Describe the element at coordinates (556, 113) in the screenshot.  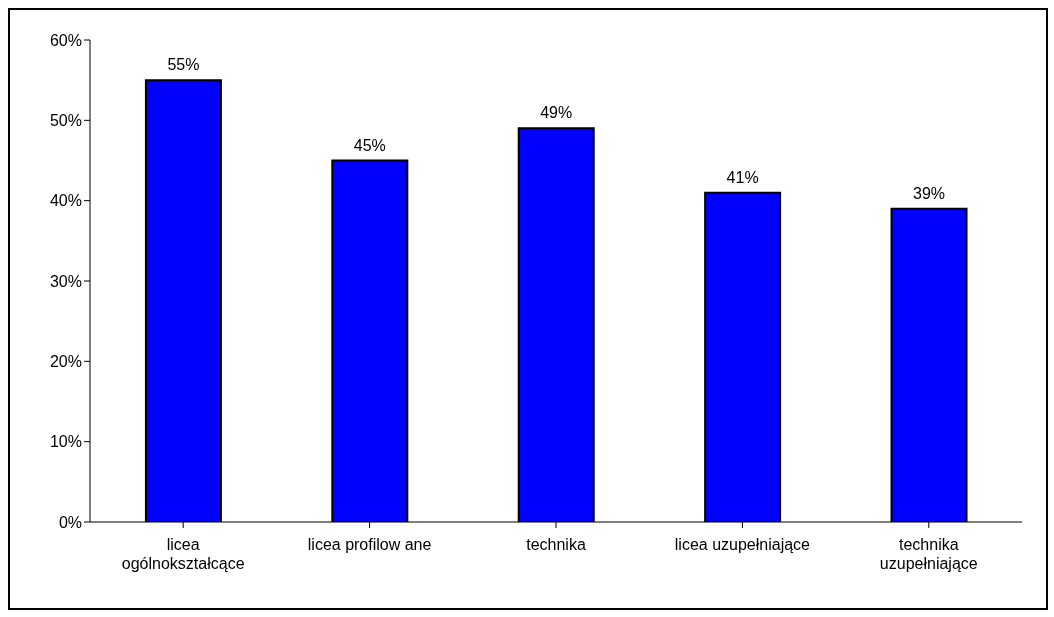
I see `data-label: 49%` at that location.